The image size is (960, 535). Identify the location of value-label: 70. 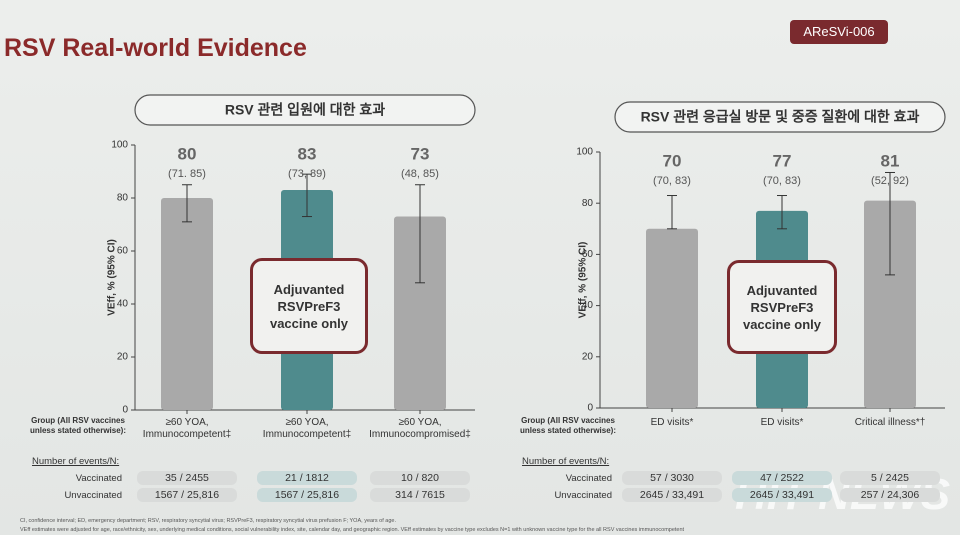
(672, 160).